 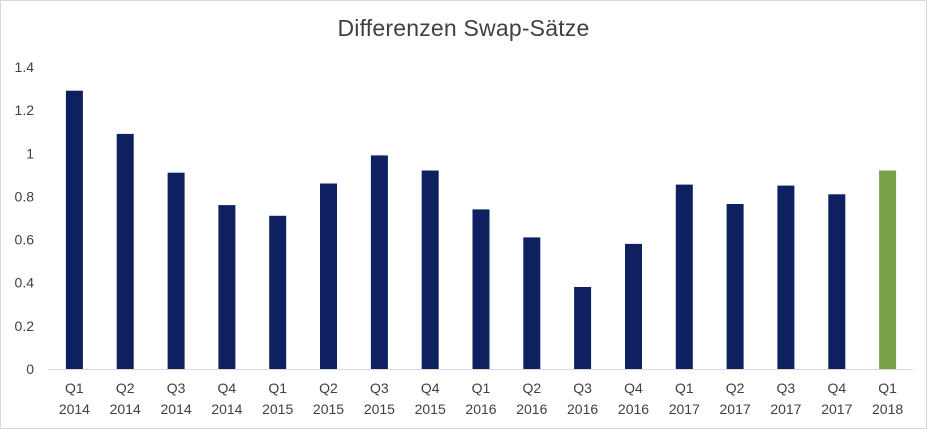 What do you see at coordinates (430, 269) in the screenshot?
I see `bar-q4-2015` at bounding box center [430, 269].